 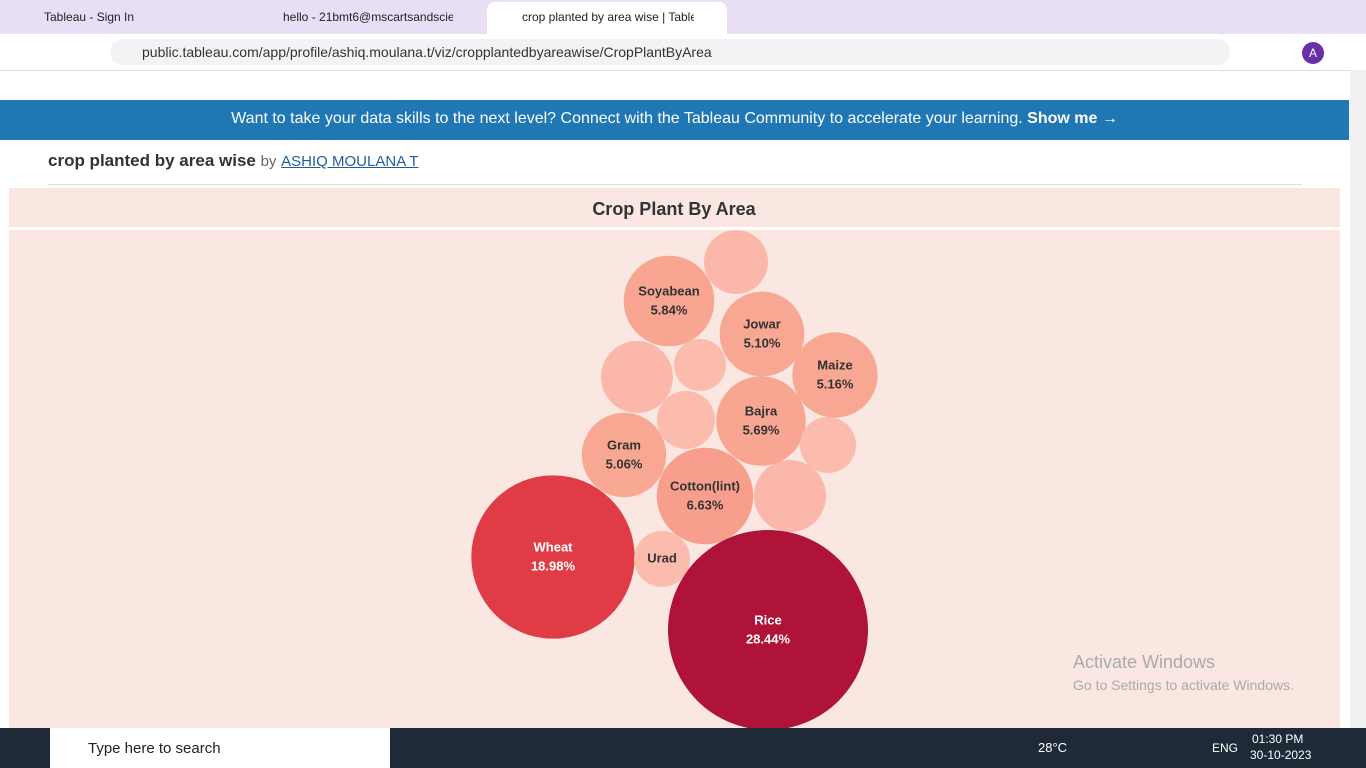 I want to click on bubble-label: Soyabean, so click(x=668, y=290).